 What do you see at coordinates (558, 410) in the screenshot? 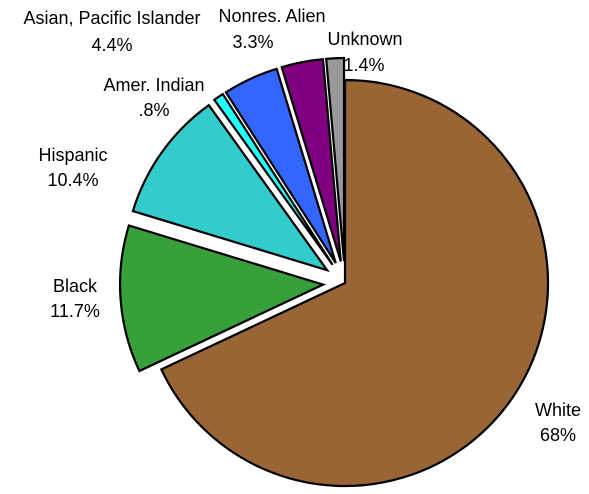
I see `slice-label-white: White` at bounding box center [558, 410].